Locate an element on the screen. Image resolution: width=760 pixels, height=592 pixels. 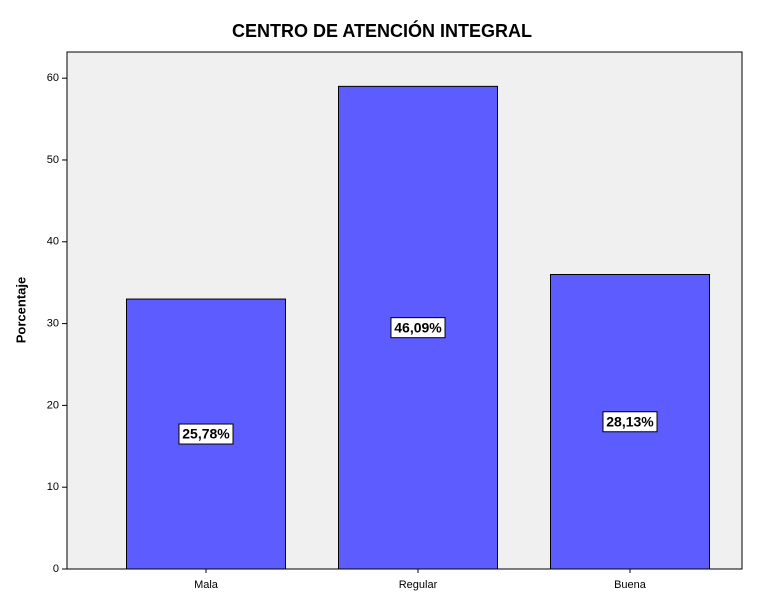
y-tick-label: 60 is located at coordinates (53, 78).